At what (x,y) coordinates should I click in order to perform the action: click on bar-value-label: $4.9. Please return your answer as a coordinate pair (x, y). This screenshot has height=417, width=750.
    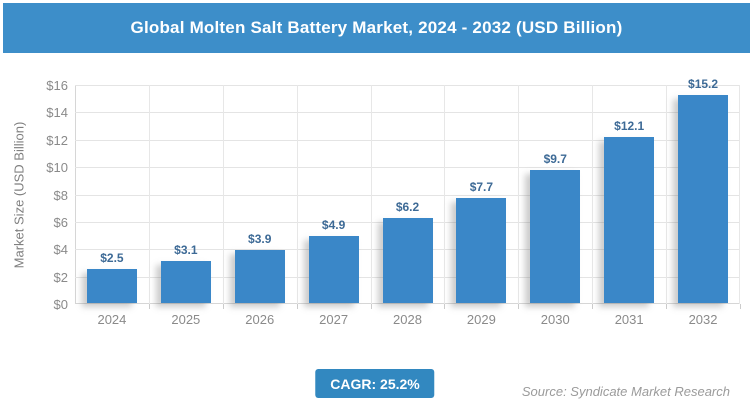
    Looking at the image, I should click on (333, 224).